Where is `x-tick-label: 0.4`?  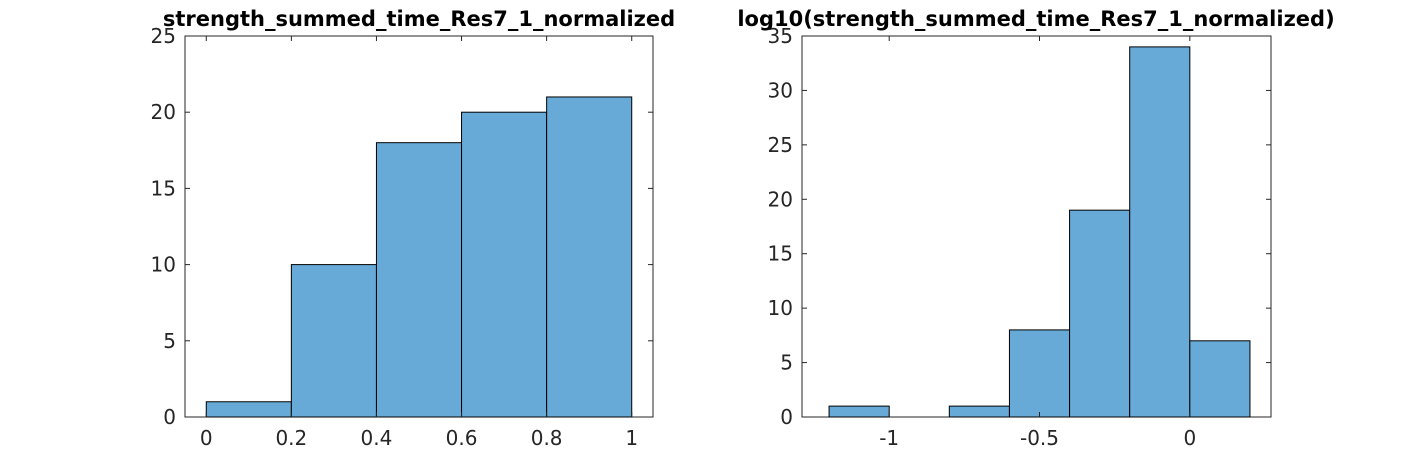 x-tick-label: 0.4 is located at coordinates (377, 438).